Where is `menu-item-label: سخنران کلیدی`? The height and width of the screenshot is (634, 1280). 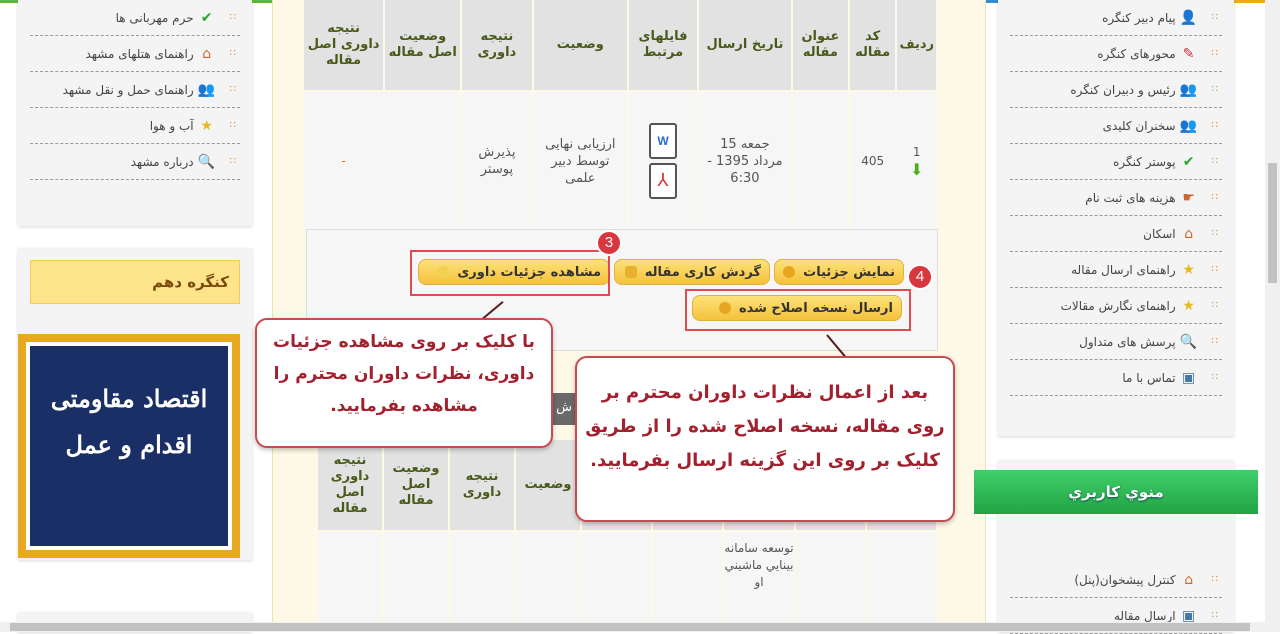
menu-item-label: سخنران کلیدی is located at coordinates (1139, 125).